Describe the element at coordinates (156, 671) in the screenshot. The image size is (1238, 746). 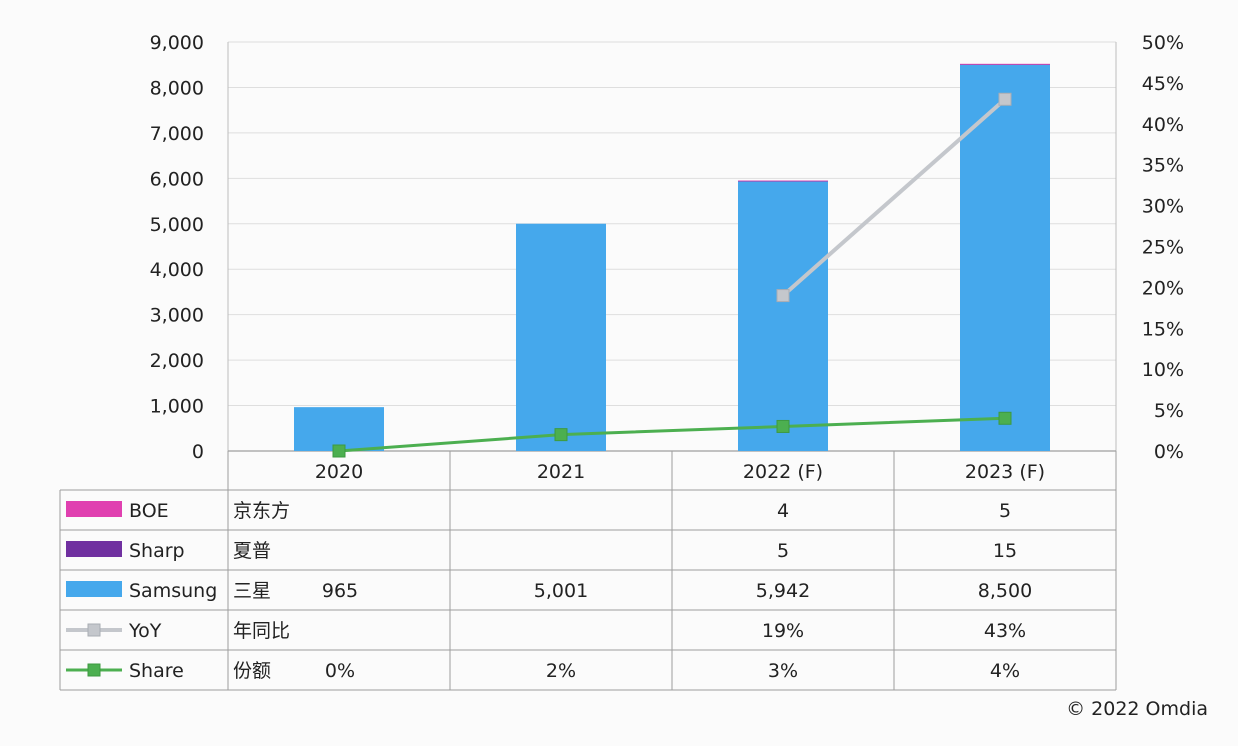
I see `legend-label-share: Share` at that location.